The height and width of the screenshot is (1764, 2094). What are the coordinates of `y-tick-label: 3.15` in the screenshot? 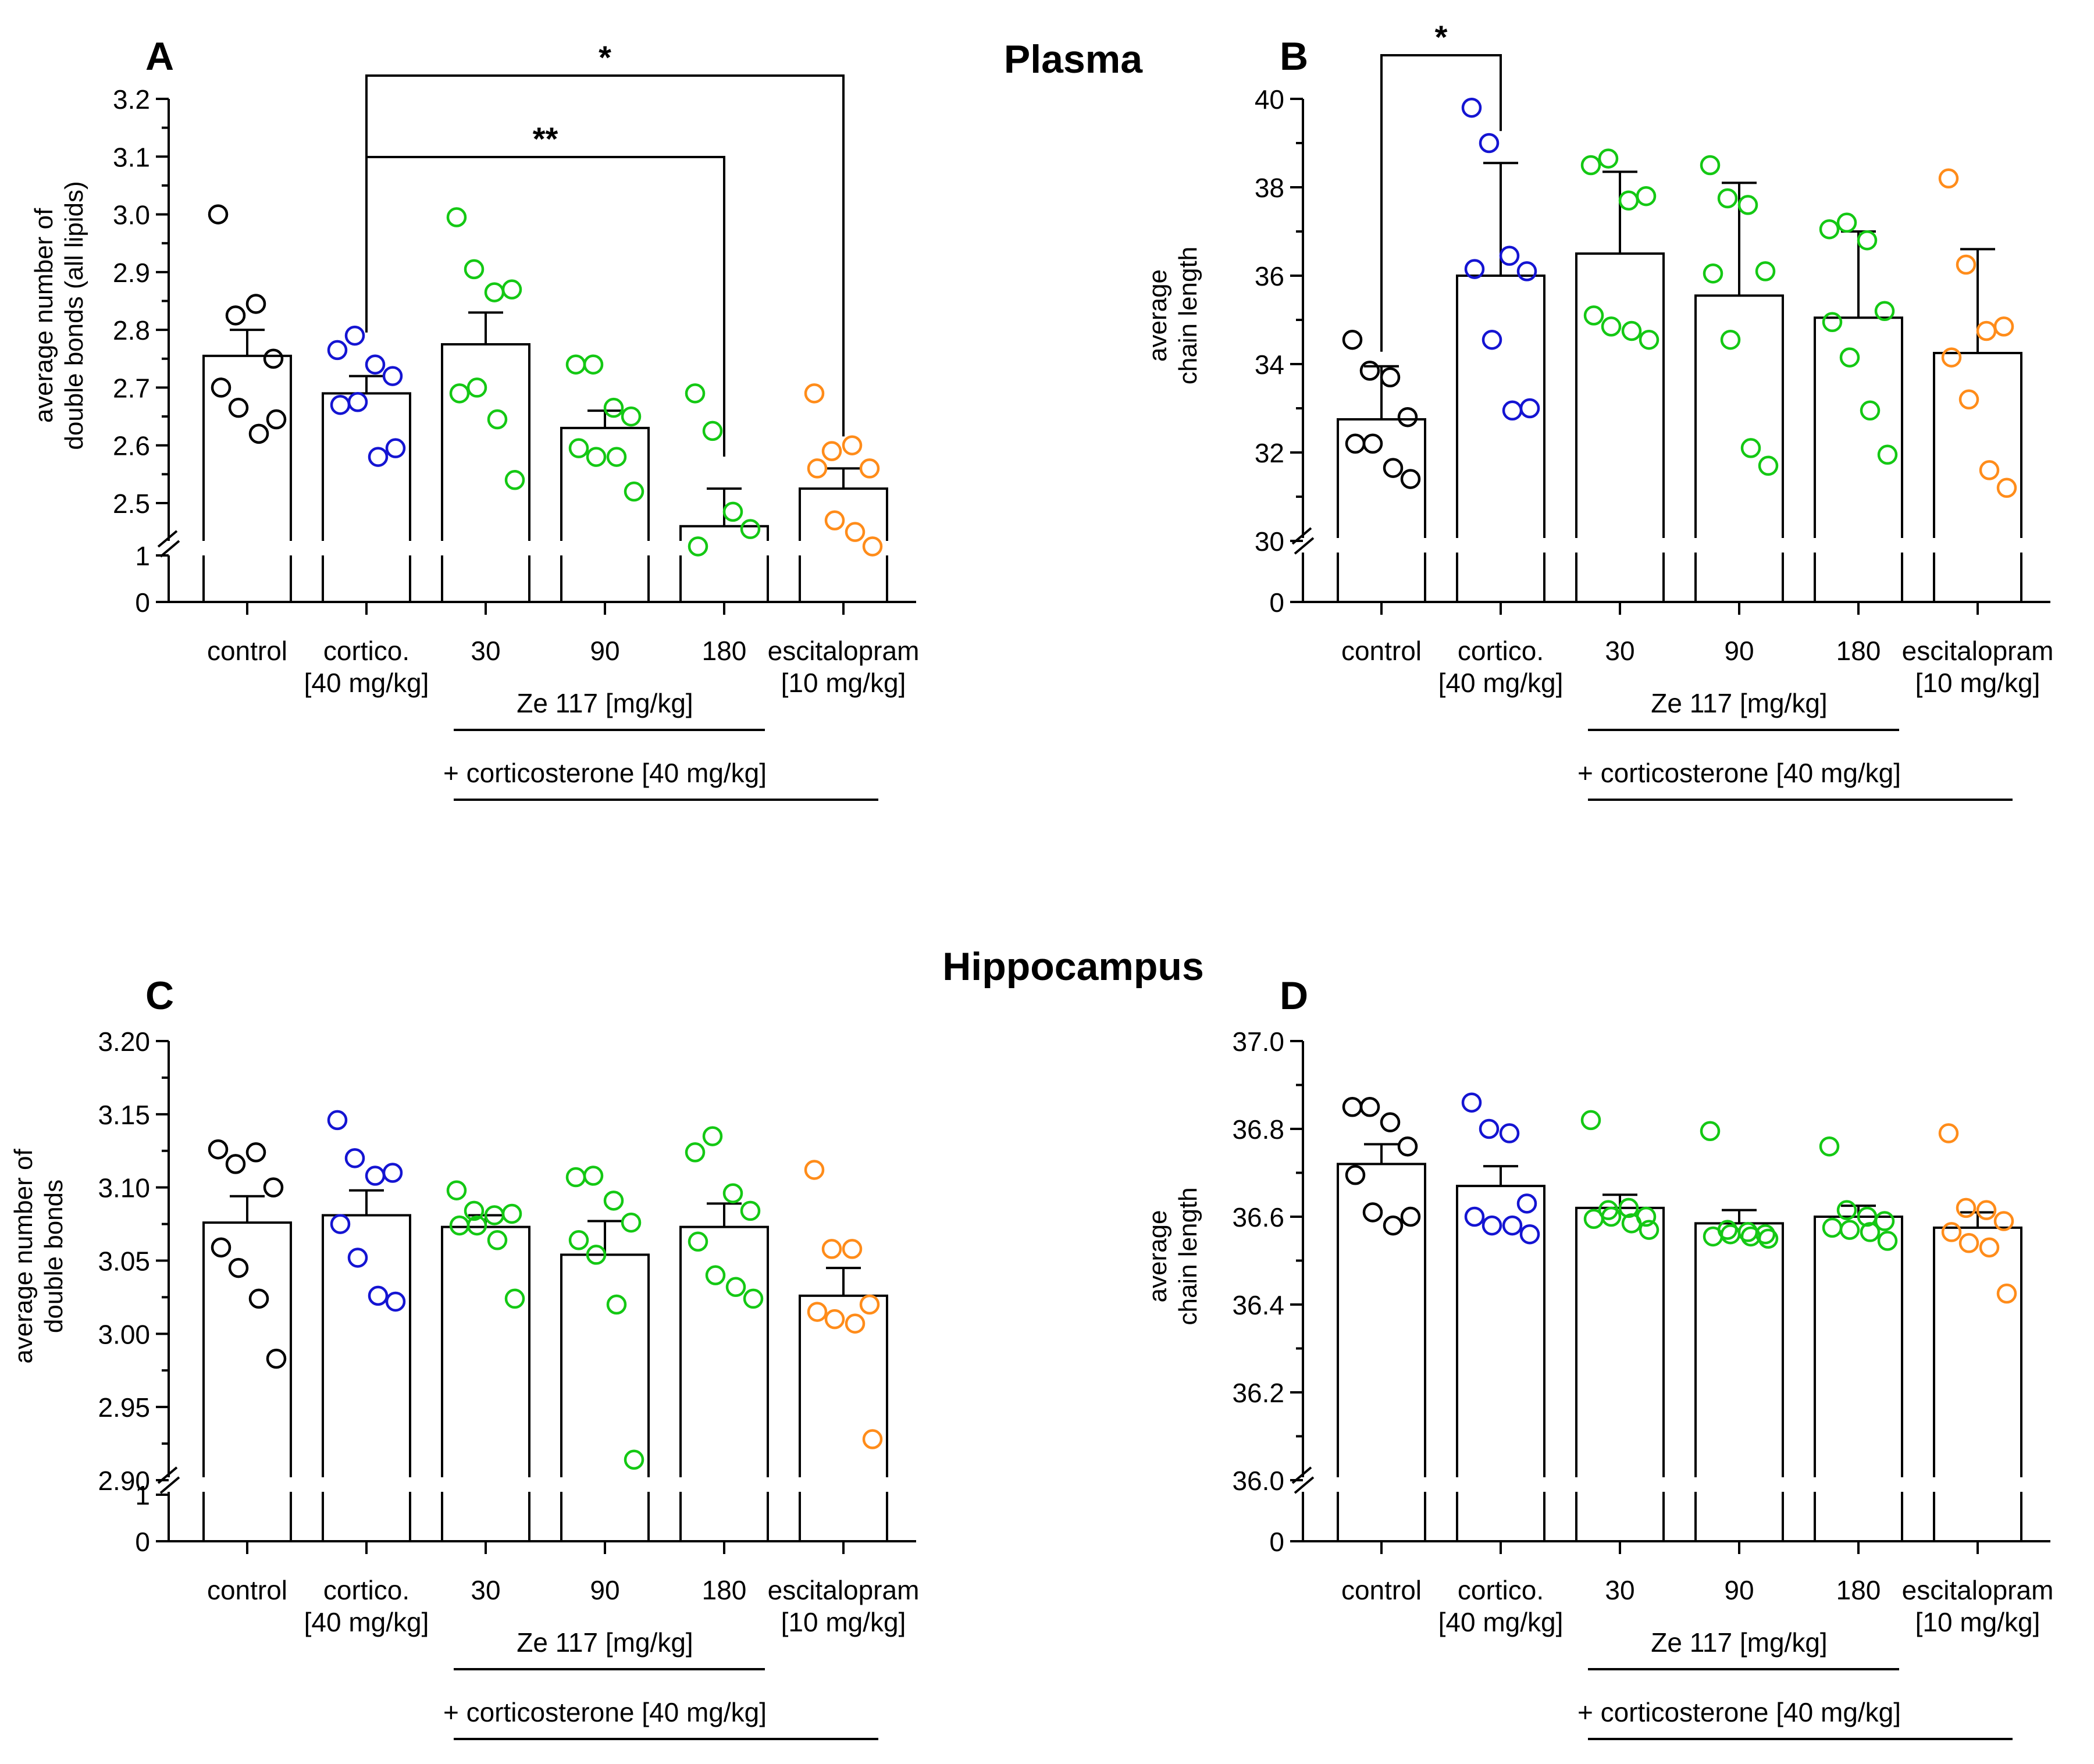 It's located at (124, 1115).